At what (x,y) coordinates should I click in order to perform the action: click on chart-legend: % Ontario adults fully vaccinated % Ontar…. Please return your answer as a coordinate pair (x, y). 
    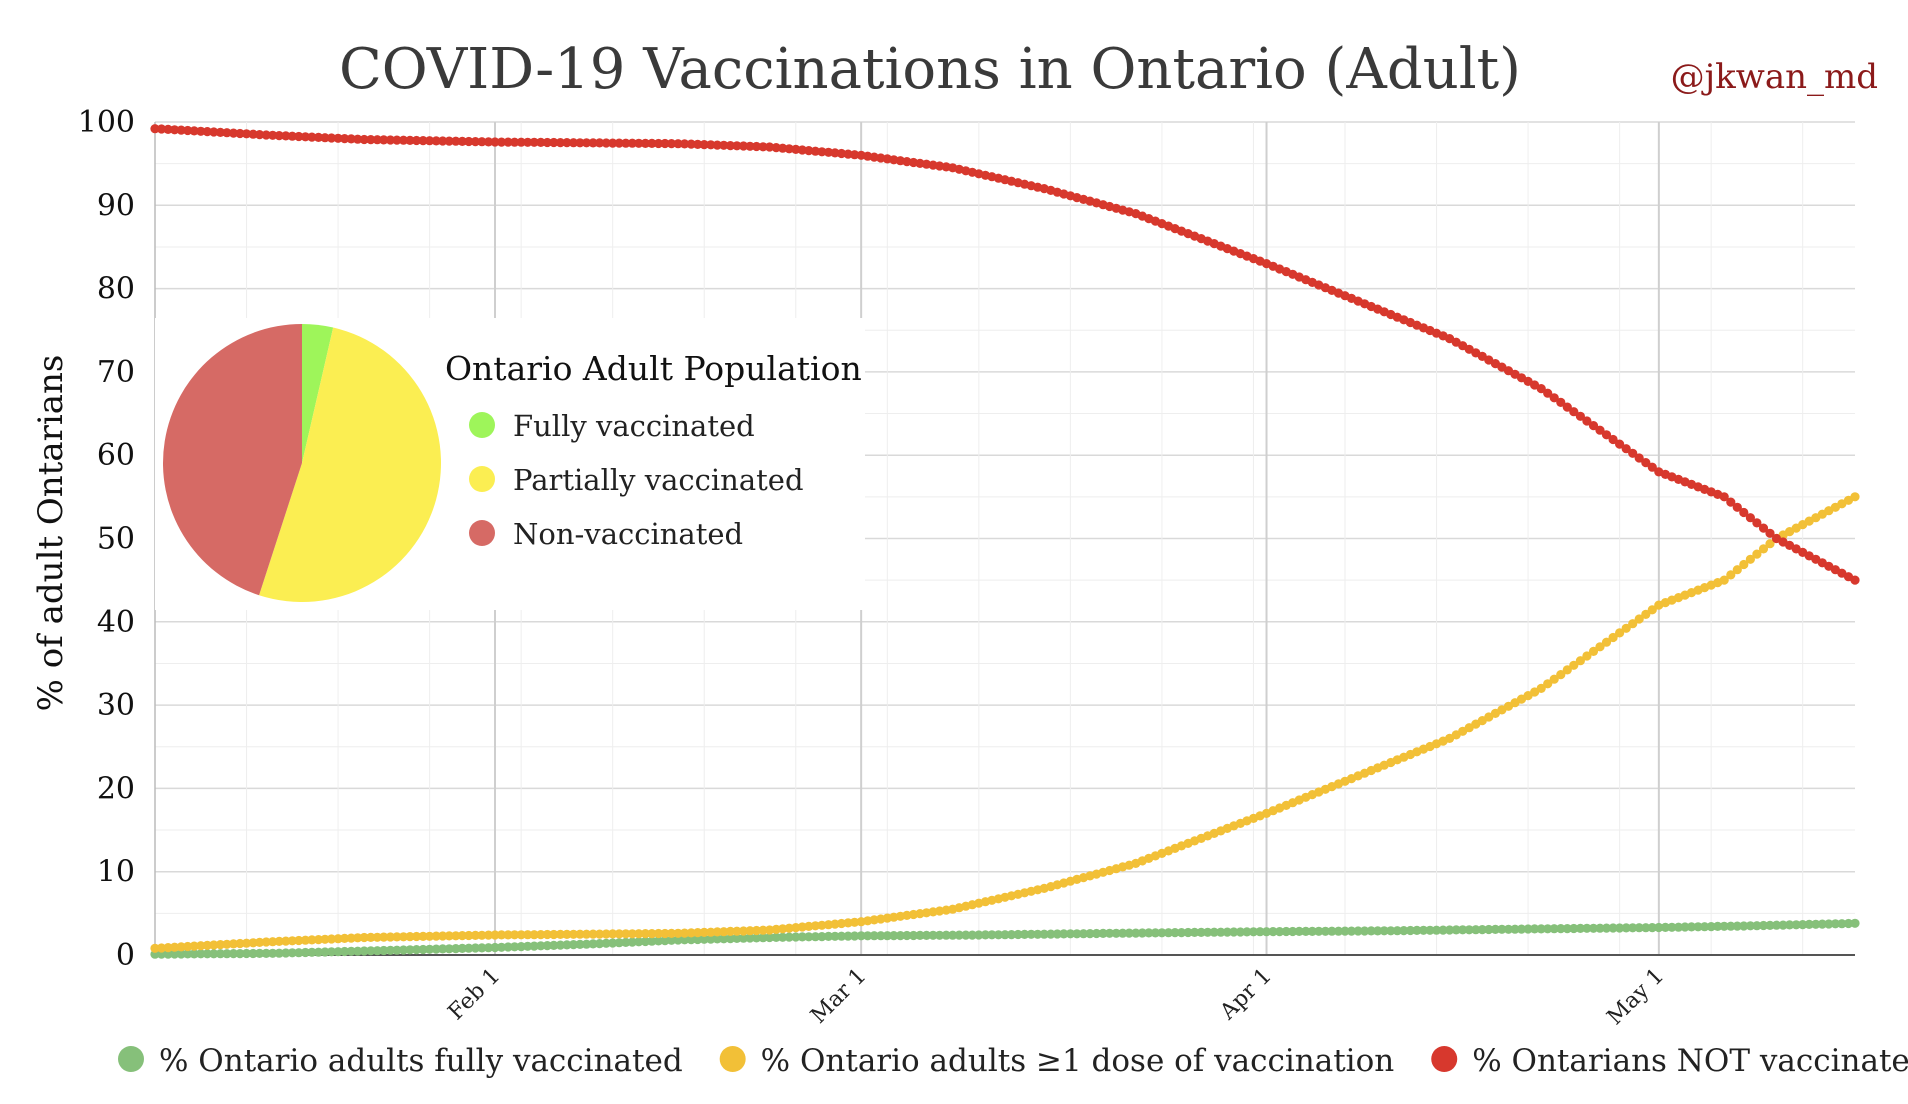
    Looking at the image, I should click on (1013, 1061).